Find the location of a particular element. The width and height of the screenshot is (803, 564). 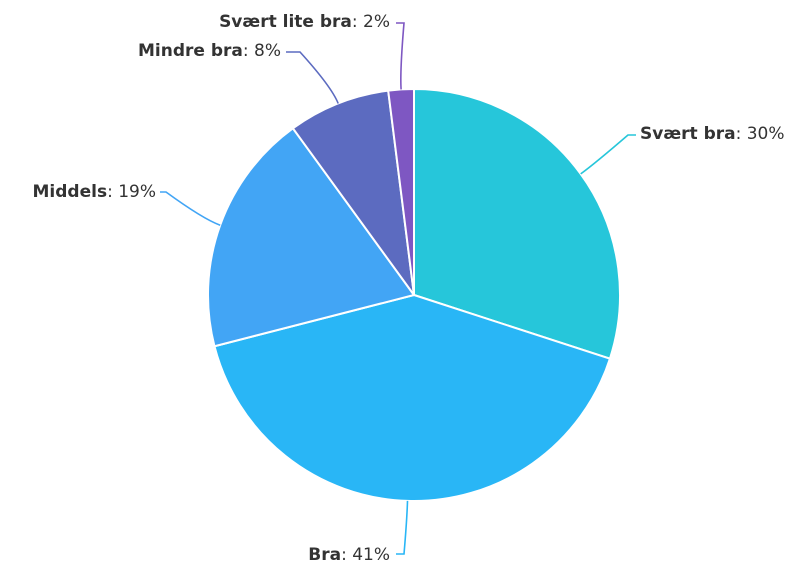

data-label-value: : 8% is located at coordinates (262, 51).